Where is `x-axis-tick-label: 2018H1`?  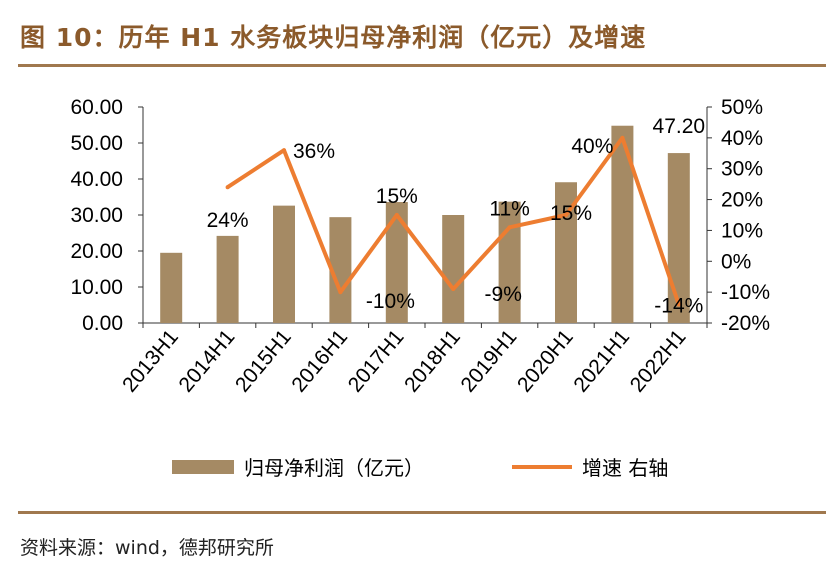 x-axis-tick-label: 2018H1 is located at coordinates (432, 360).